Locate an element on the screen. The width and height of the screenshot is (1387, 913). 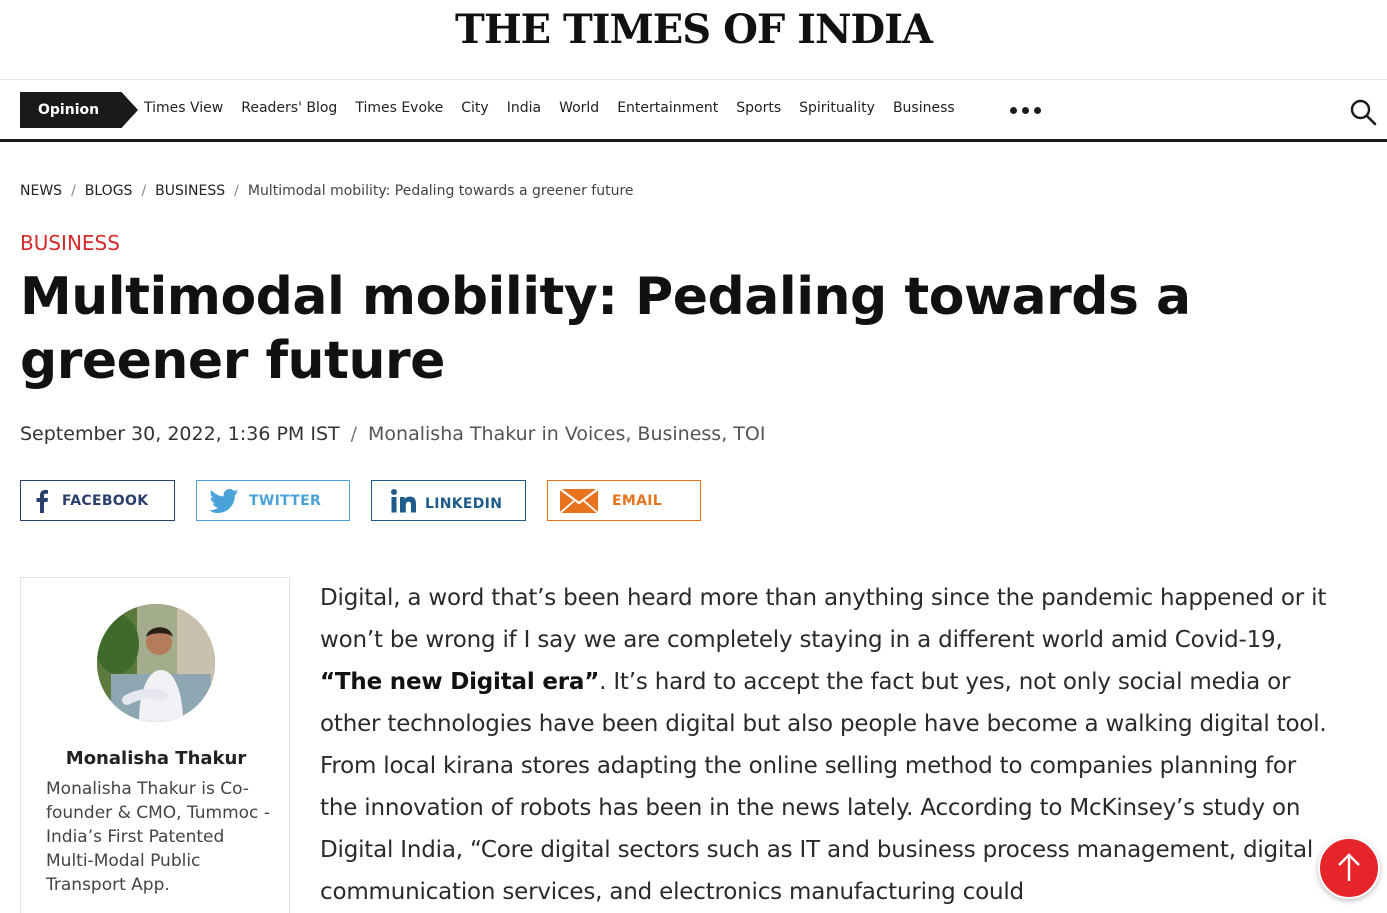
site-logo: THE TIMES OF INDIA is located at coordinates (694, 29).